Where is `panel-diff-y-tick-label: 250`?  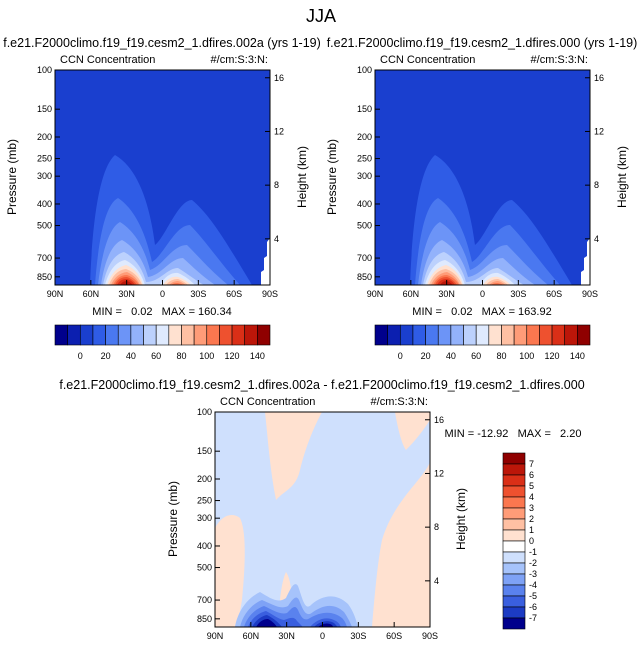
panel-diff-y-tick-label: 250 is located at coordinates (204, 501).